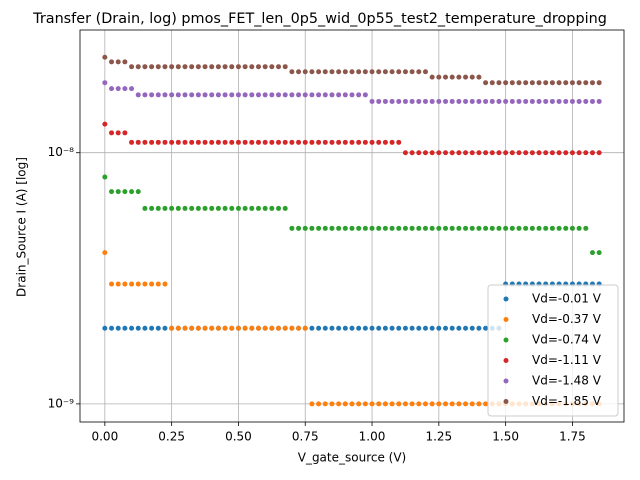  Describe the element at coordinates (372, 437) in the screenshot. I see `x-tick-label: 1.00` at that location.